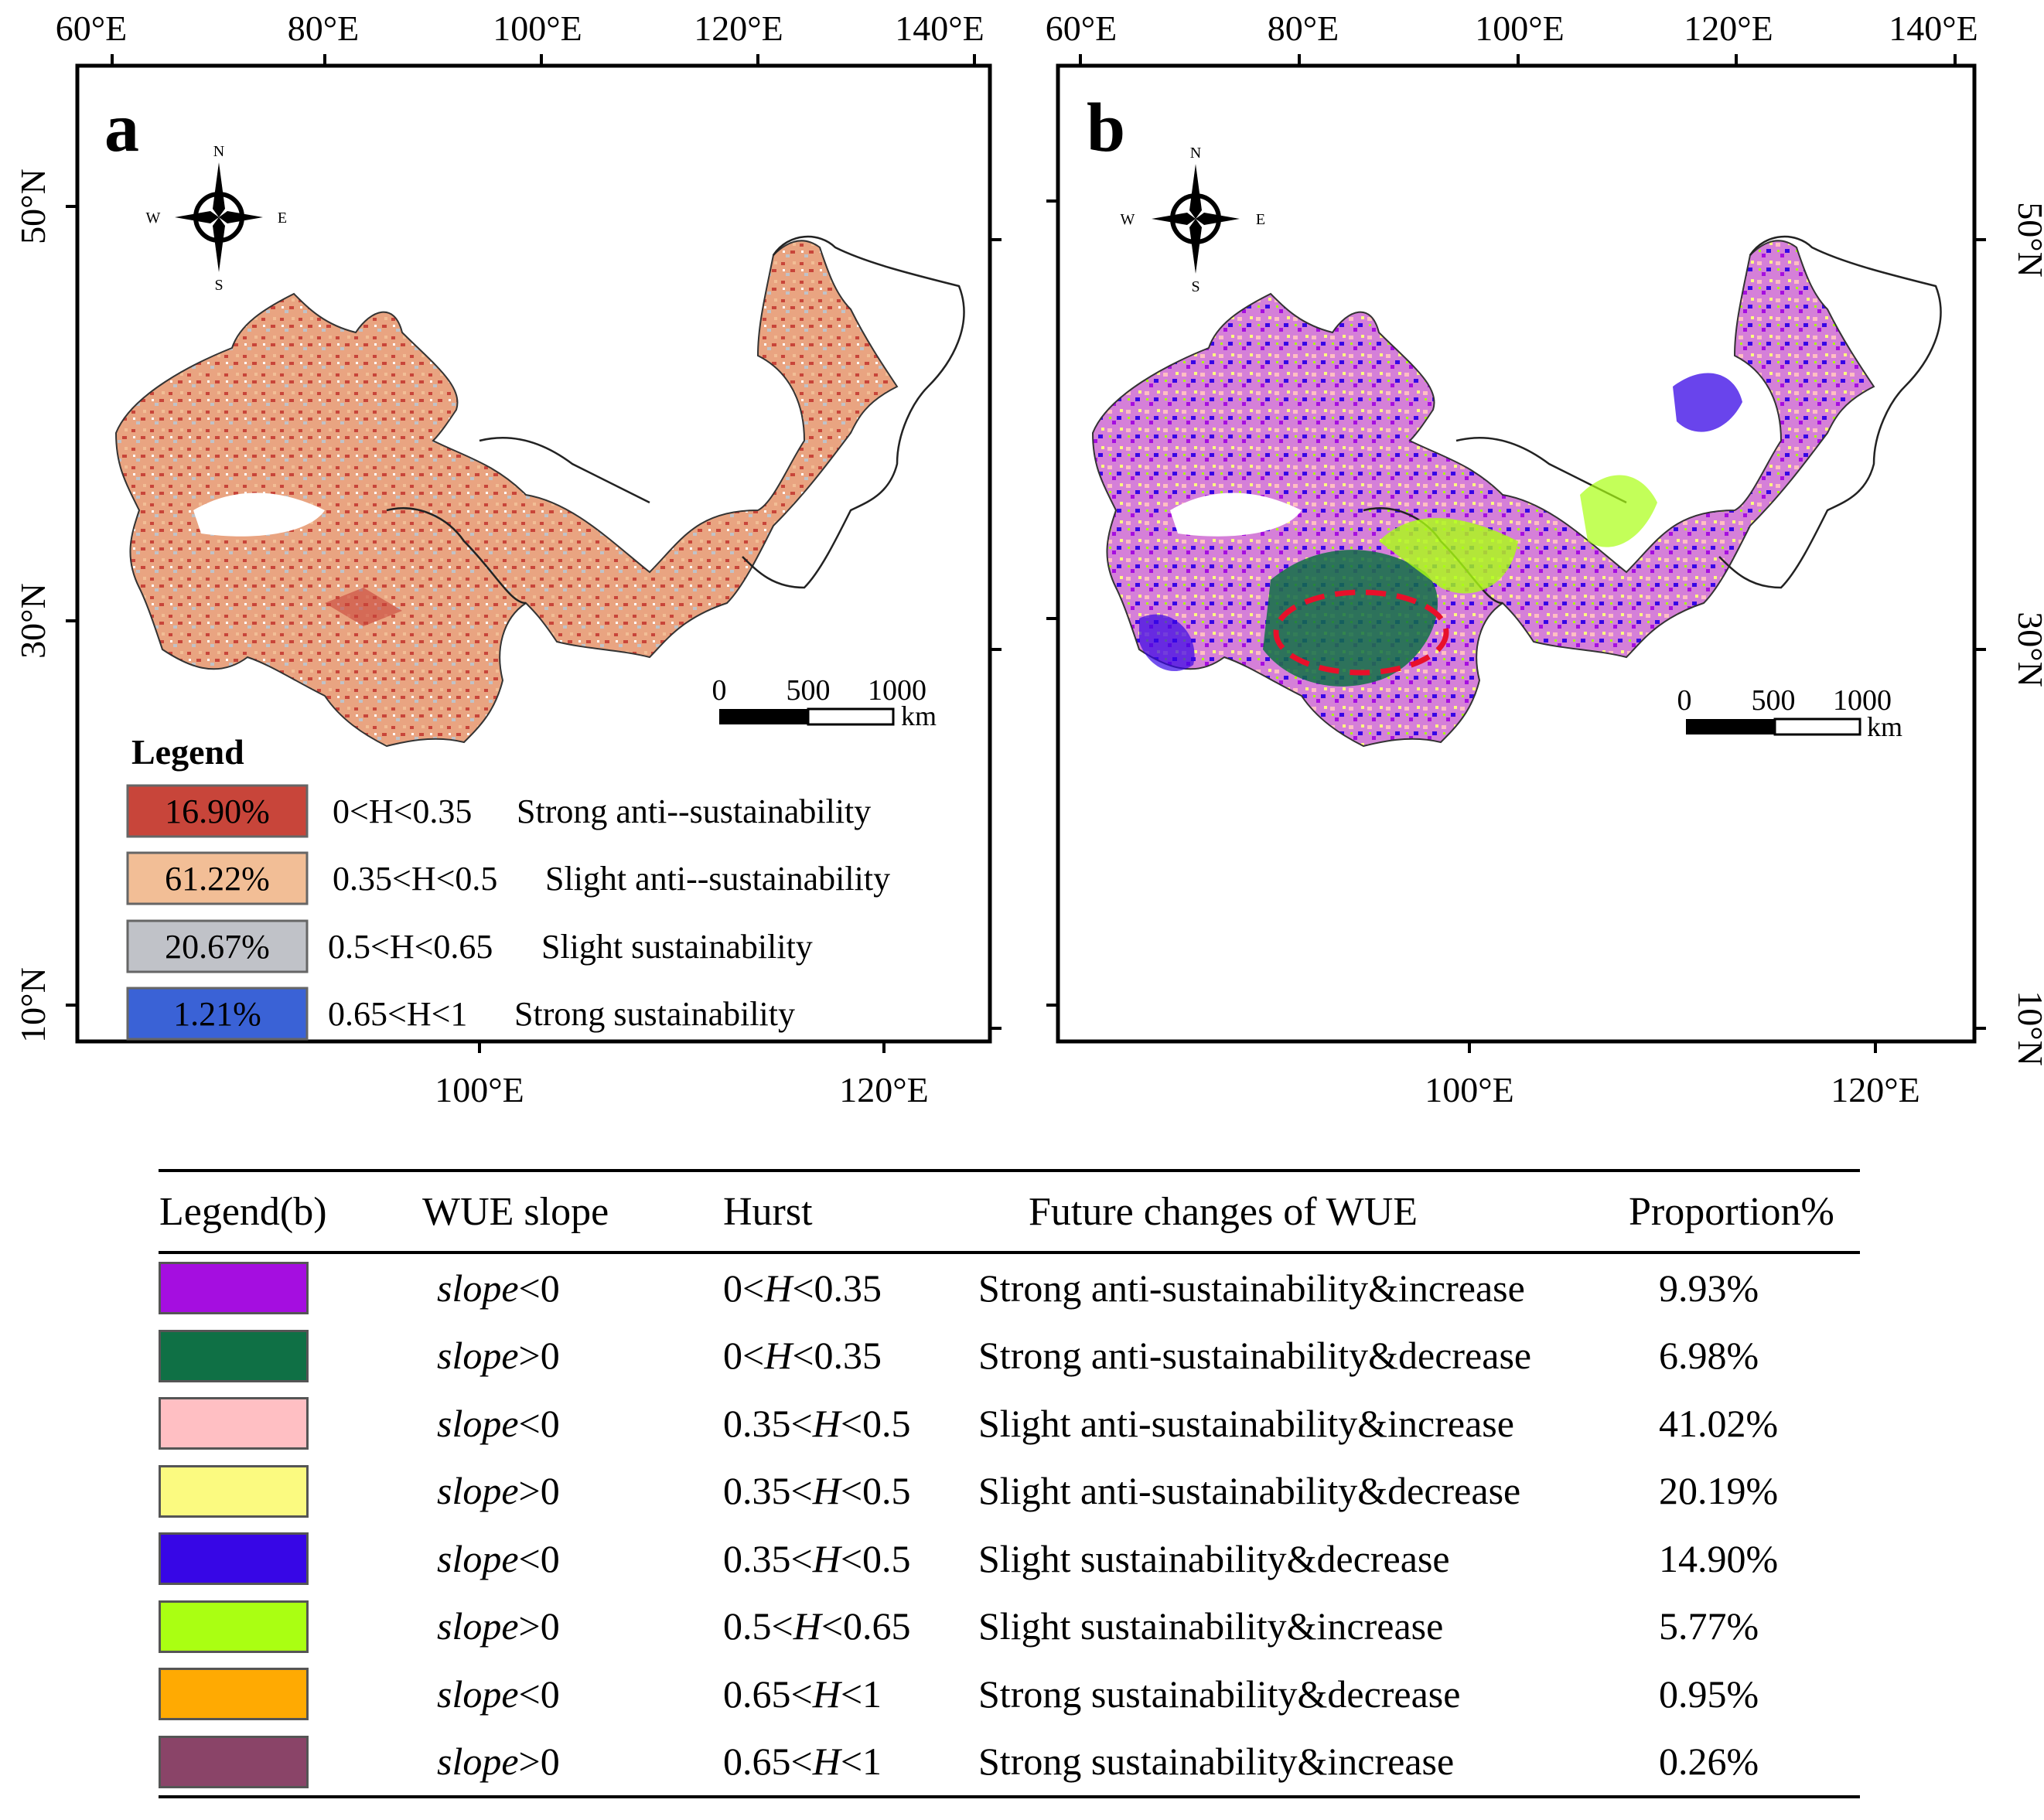  What do you see at coordinates (1193, 220) in the screenshot?
I see `panel-b-compass-icon: N S E W` at bounding box center [1193, 220].